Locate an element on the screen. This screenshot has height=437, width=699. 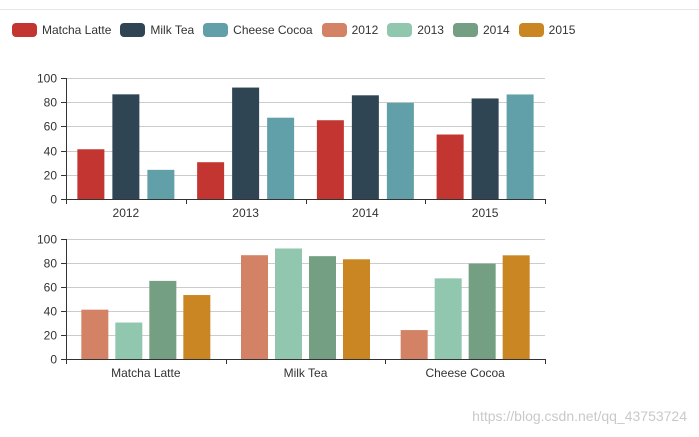
bar-milk-tea-2014 is located at coordinates (365, 147).